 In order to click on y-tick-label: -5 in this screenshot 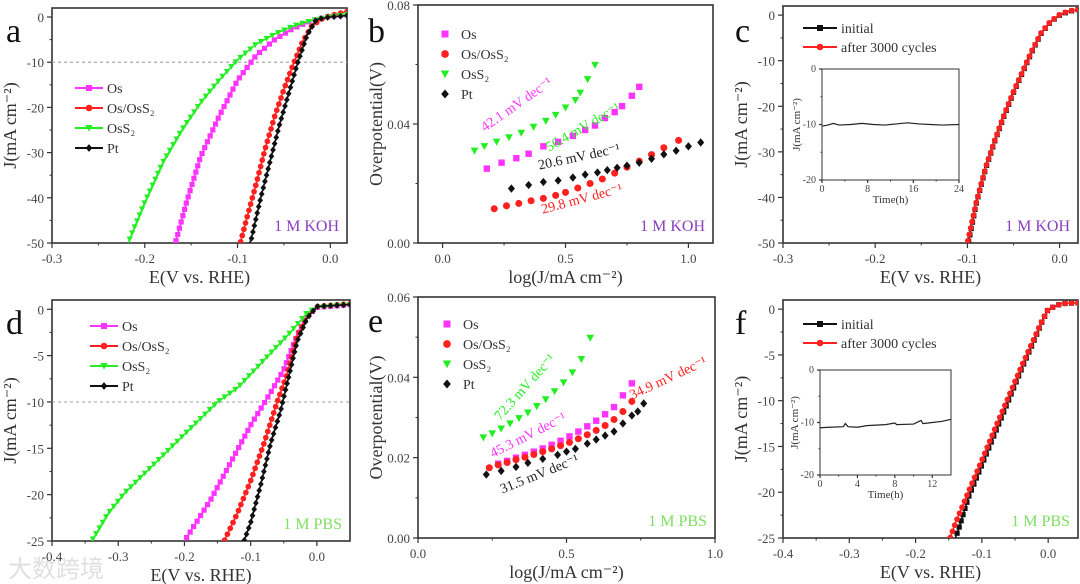, I will do `click(38, 356)`.